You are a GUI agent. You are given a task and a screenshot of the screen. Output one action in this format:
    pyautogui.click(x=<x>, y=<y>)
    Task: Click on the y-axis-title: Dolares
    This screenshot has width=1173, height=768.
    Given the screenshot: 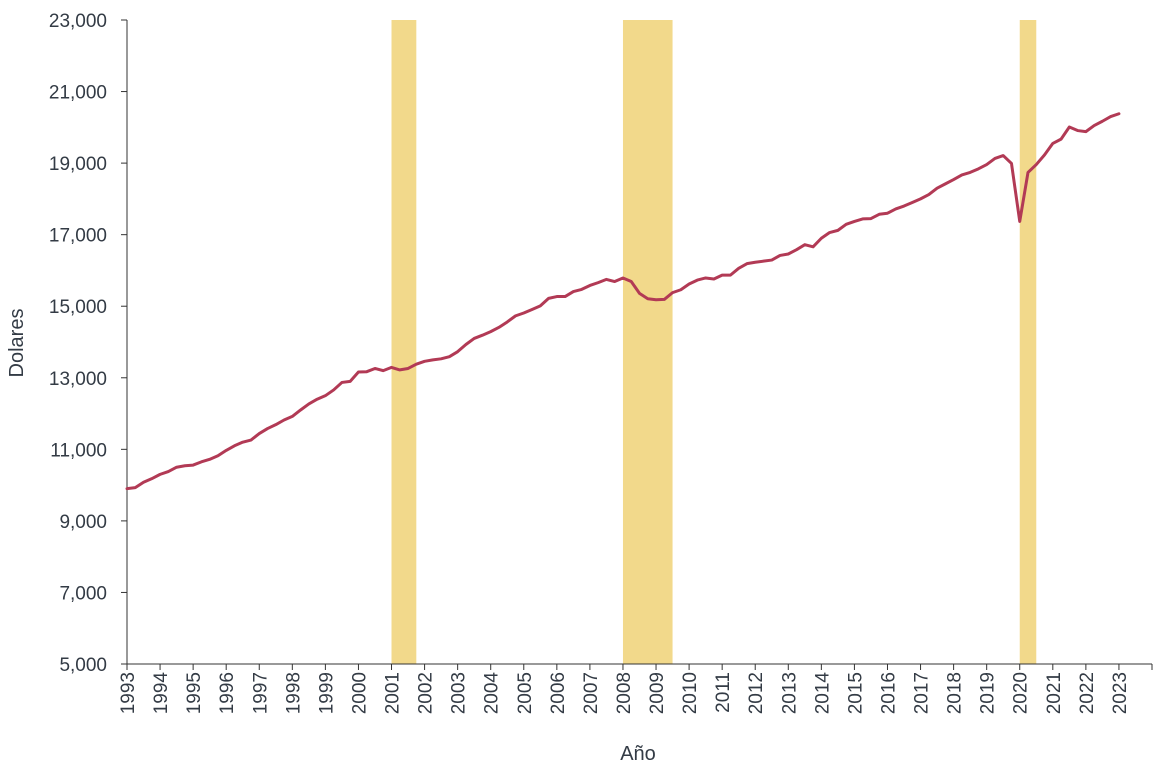 What is the action you would take?
    pyautogui.click(x=17, y=343)
    